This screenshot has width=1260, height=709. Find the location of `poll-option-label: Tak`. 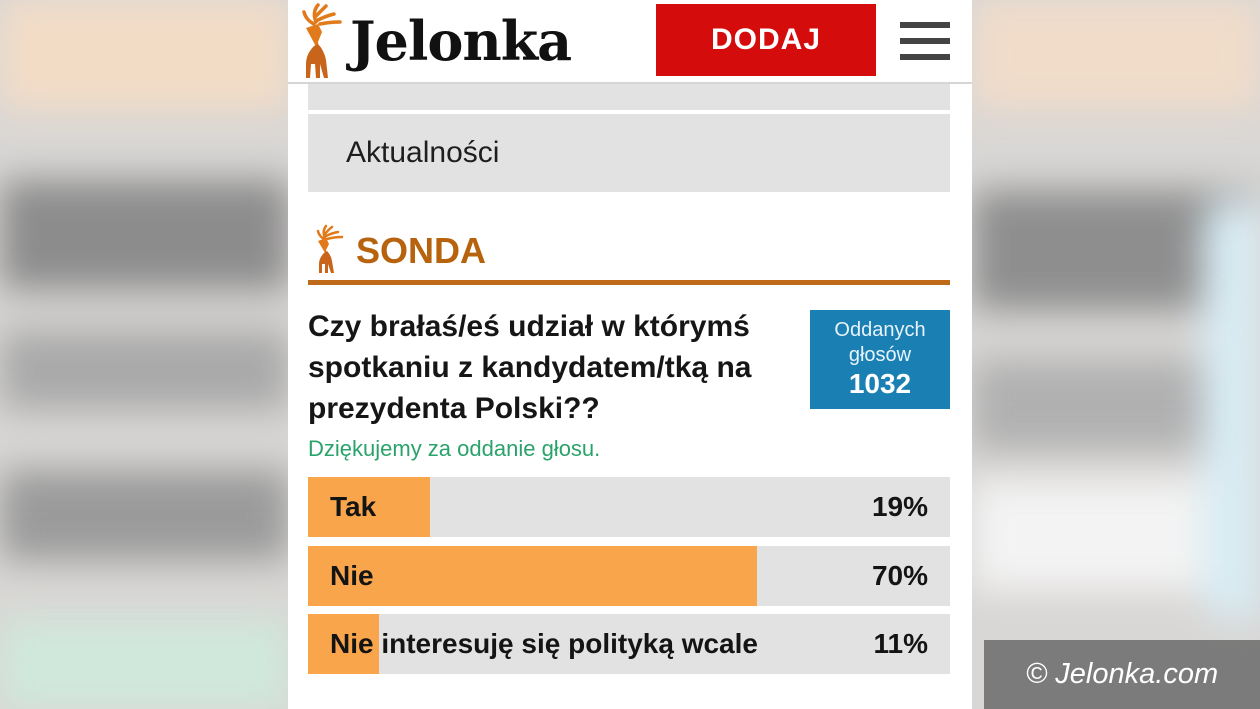

poll-option-label: Tak is located at coordinates (353, 506).